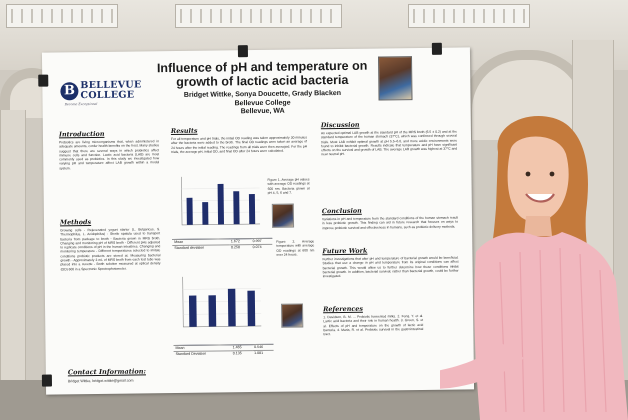 Image resolution: width=628 pixels, height=420 pixels. I want to click on contact-email: Bridget Wittke, bridget.wittke@gmail.com, so click(100, 381).